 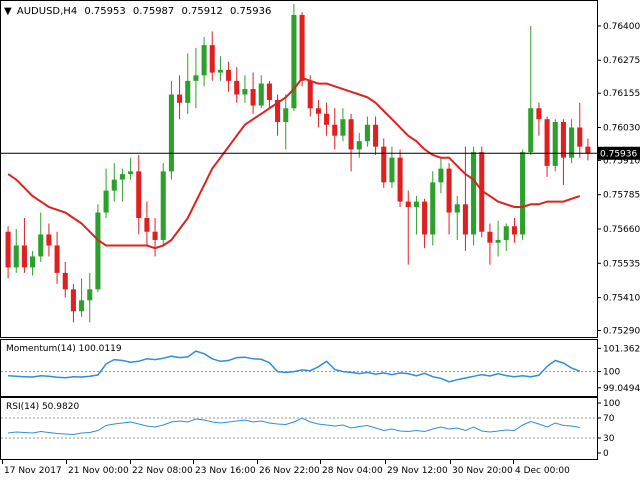 I want to click on rsi-label: RSI(14) 50.9820, so click(x=42, y=407).